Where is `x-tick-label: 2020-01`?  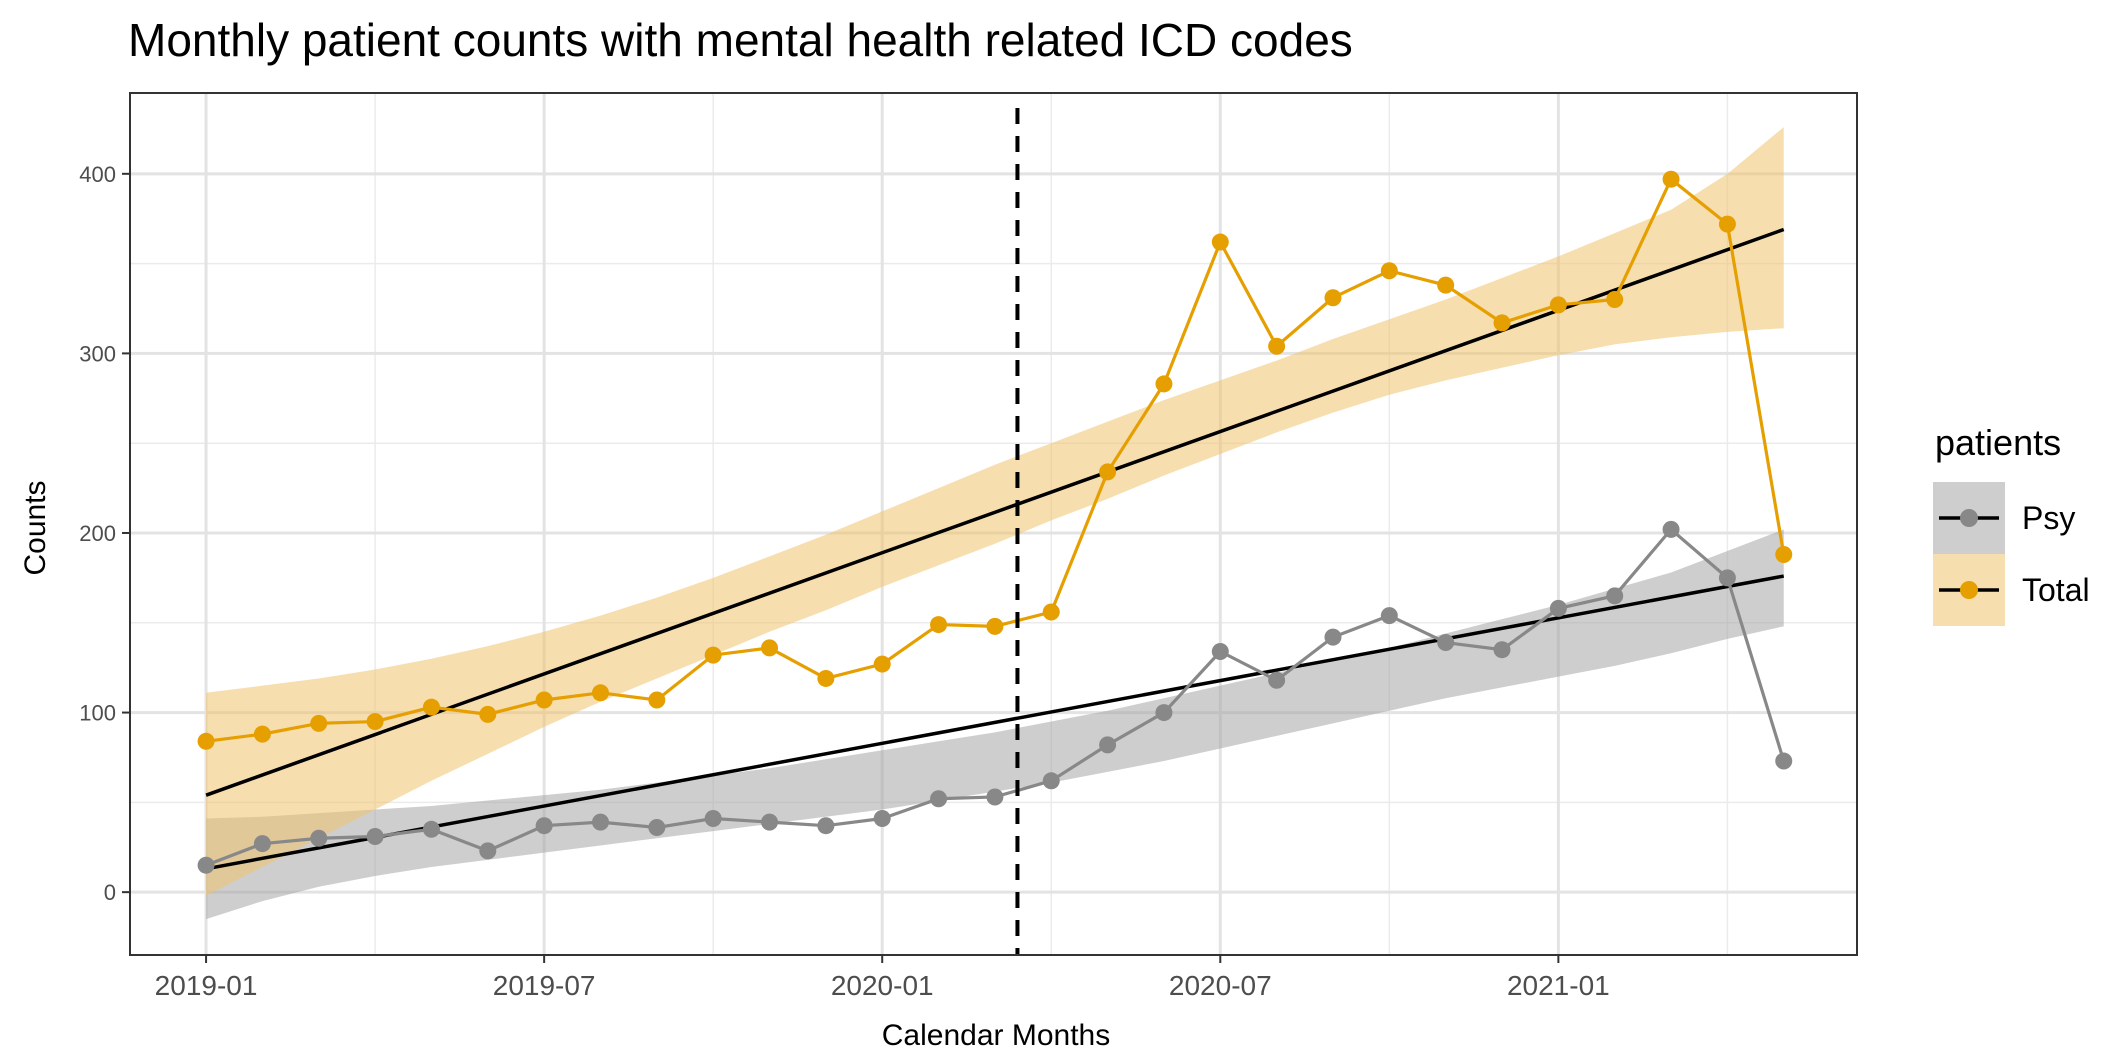
x-tick-label: 2020-01 is located at coordinates (882, 985).